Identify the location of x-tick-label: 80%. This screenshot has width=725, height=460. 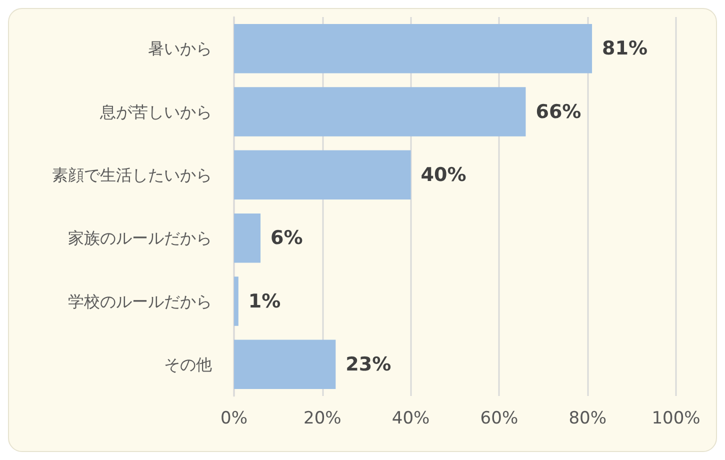
(587, 418).